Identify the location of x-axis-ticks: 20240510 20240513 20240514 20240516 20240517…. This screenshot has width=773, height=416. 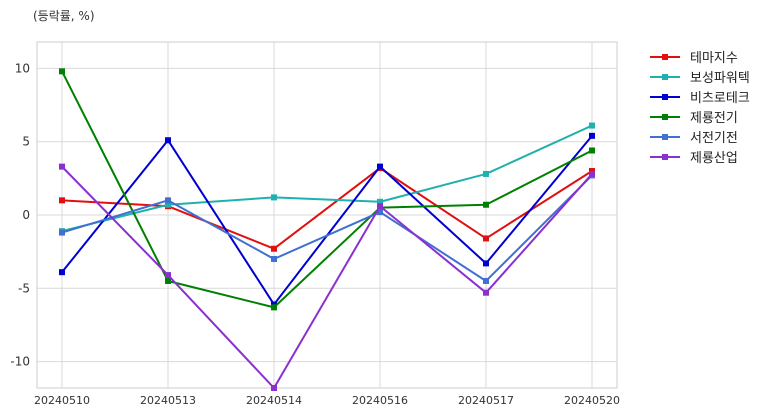
(327, 400).